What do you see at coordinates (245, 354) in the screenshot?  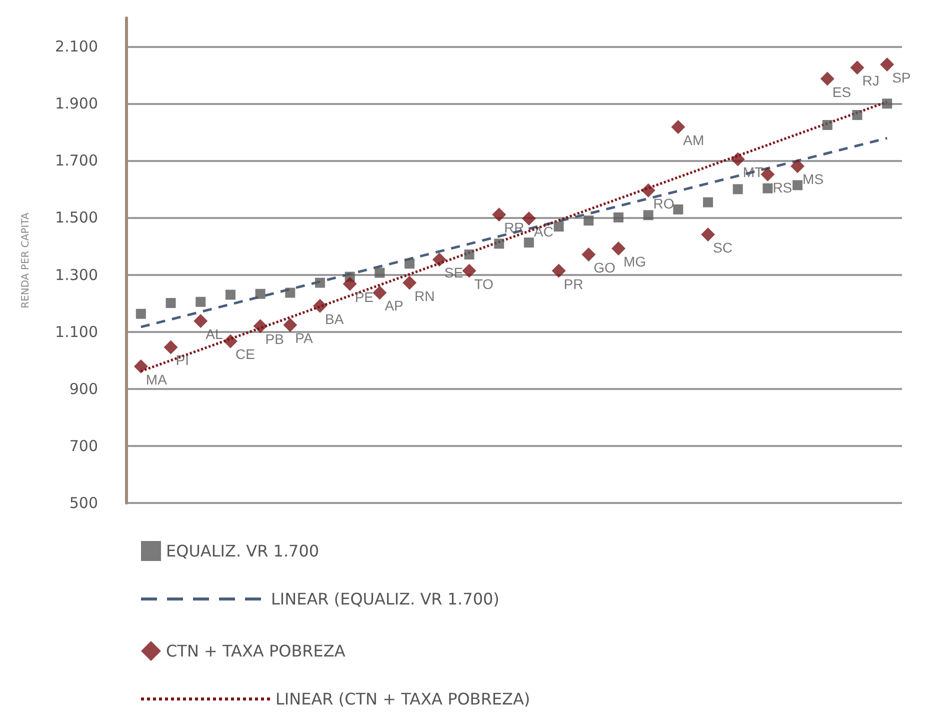 I see `data-label: CE` at bounding box center [245, 354].